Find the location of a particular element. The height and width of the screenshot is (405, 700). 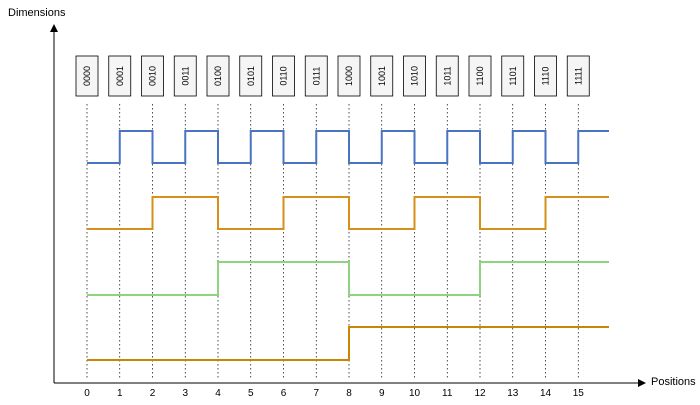

waveform-bit0 is located at coordinates (348, 147).